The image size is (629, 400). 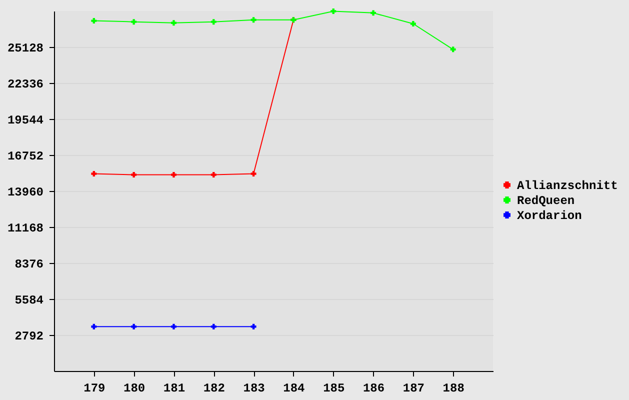 What do you see at coordinates (214, 389) in the screenshot?
I see `x-tick-label: 182` at bounding box center [214, 389].